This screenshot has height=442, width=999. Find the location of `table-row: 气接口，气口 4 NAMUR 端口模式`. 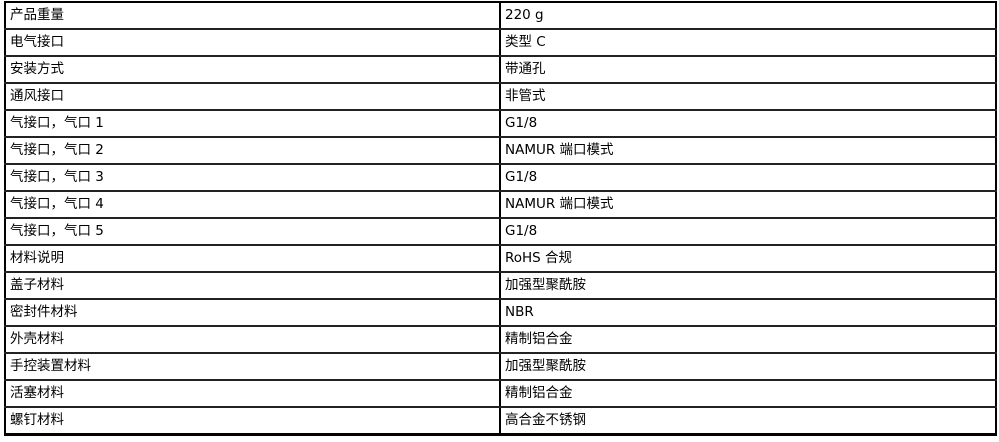

table-row: 气接口，气口 4 NAMUR 端口模式 is located at coordinates (500, 204).